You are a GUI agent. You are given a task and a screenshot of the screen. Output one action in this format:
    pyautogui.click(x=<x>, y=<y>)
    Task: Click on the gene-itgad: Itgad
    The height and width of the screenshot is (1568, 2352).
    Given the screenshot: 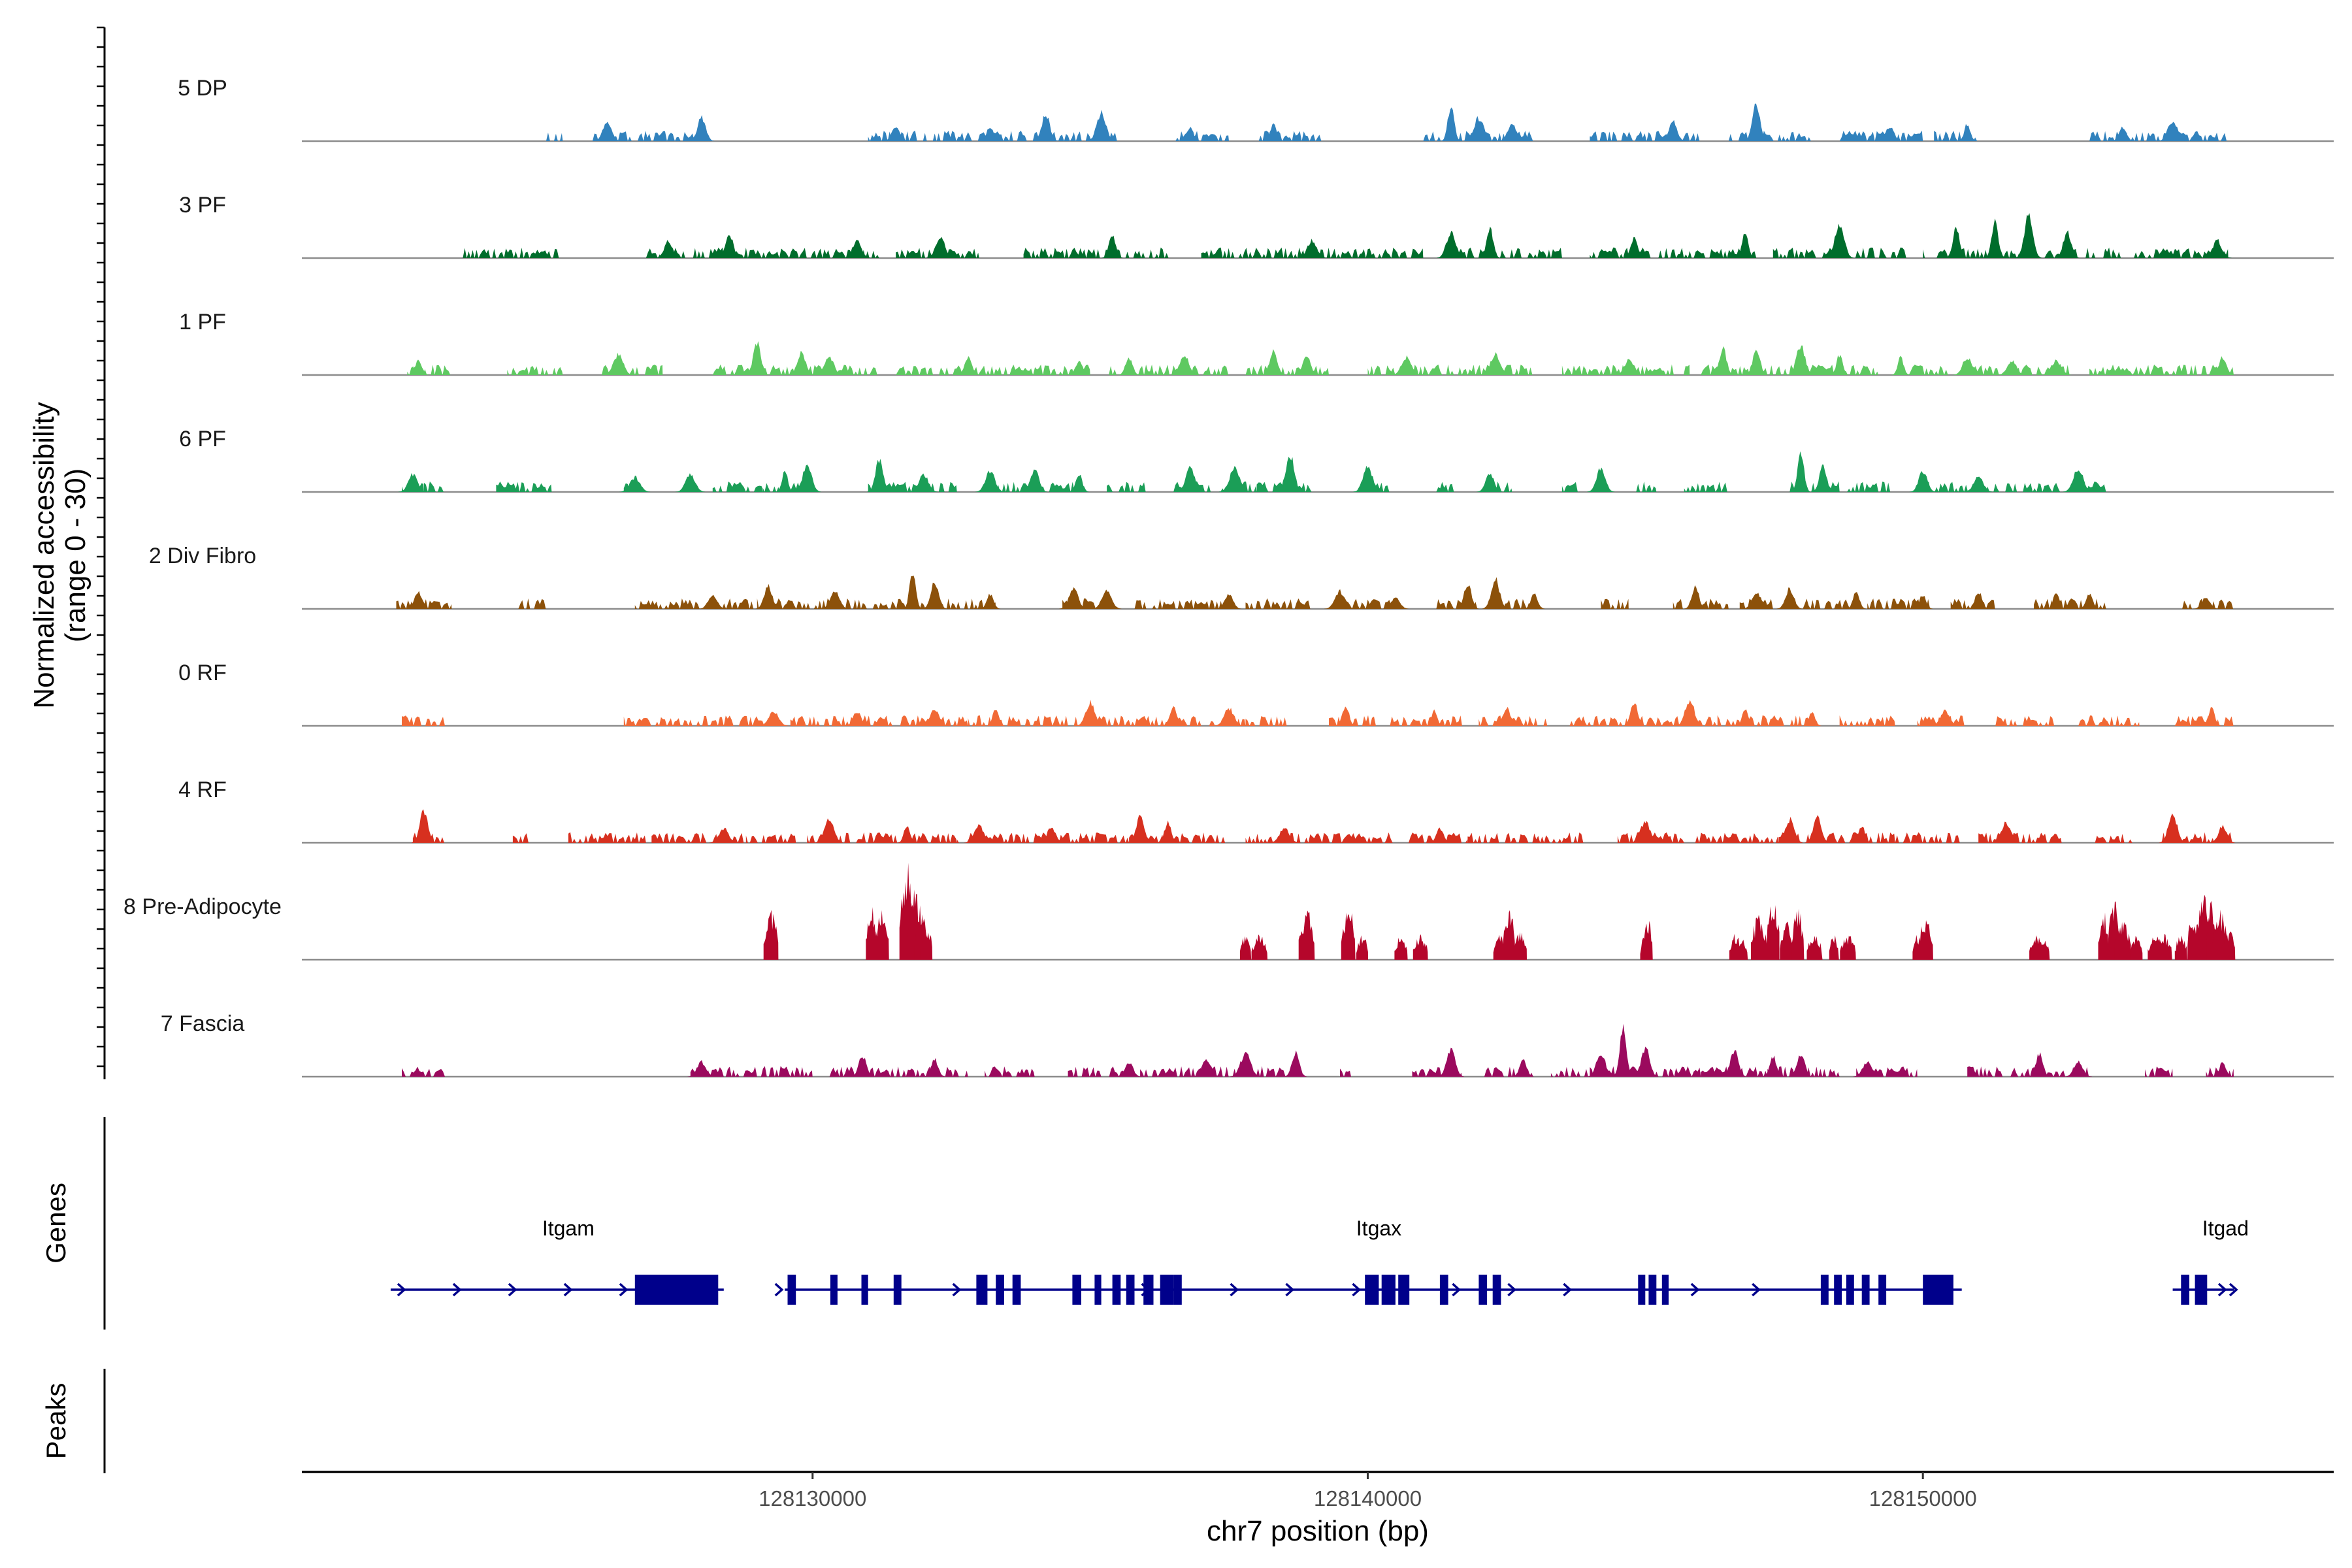 What is the action you would take?
    pyautogui.click(x=2210, y=1261)
    